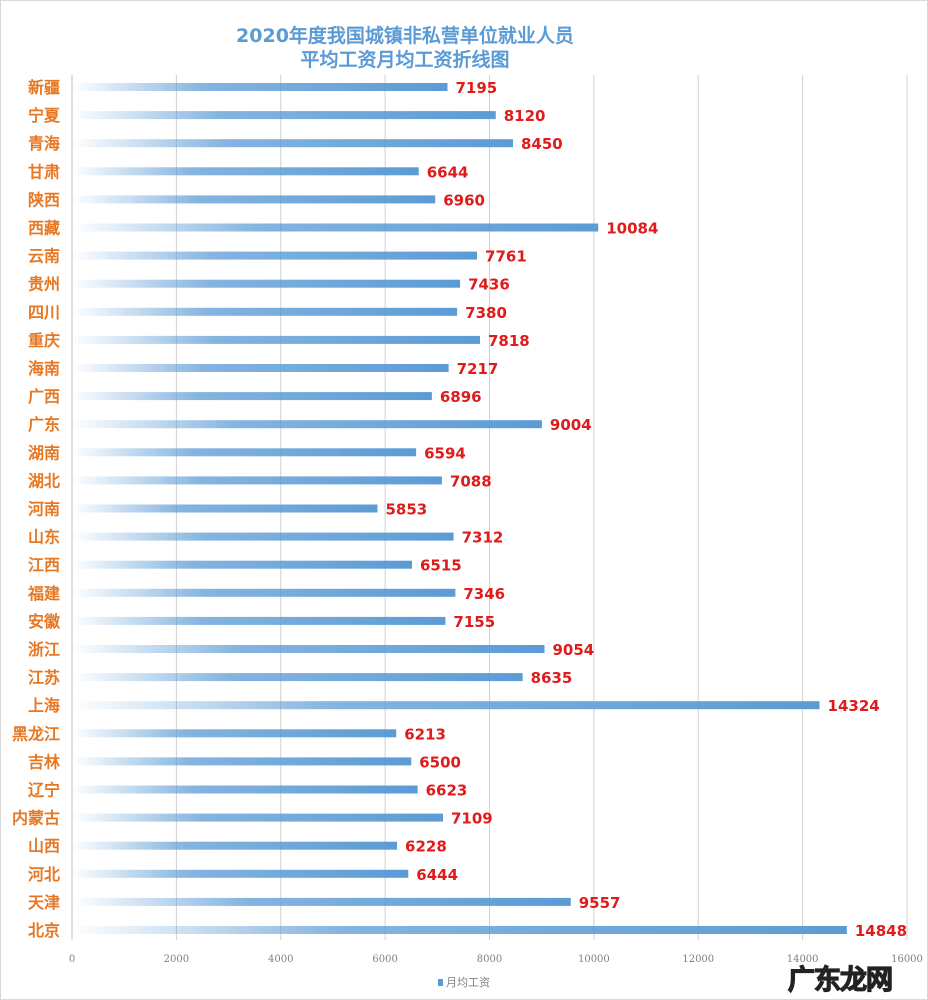  Describe the element at coordinates (854, 706) in the screenshot. I see `value-label: 14324` at that location.